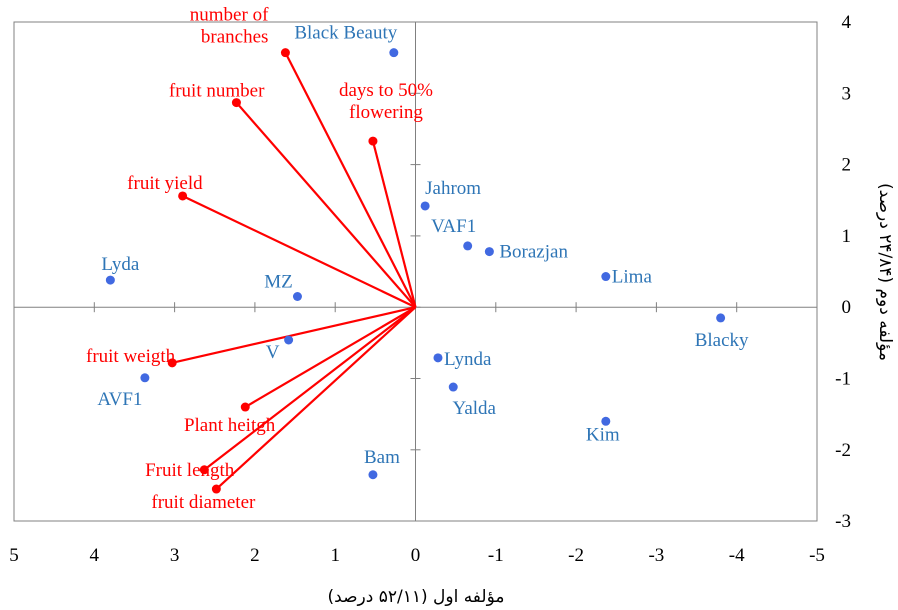 Image resolution: width=898 pixels, height=610 pixels. I want to click on trait-label: days to 50%, so click(386, 90).